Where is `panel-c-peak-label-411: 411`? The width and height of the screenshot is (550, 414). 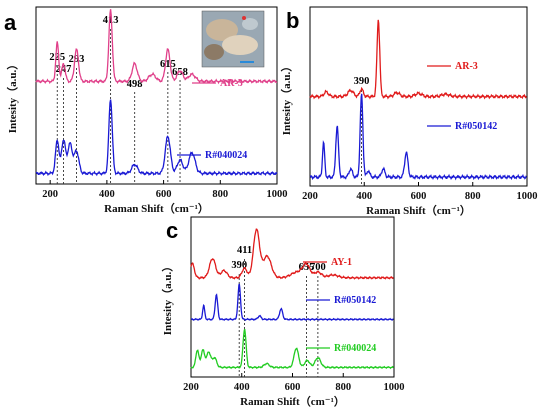
panel-c-peak-label-411: 411 is located at coordinates (244, 250).